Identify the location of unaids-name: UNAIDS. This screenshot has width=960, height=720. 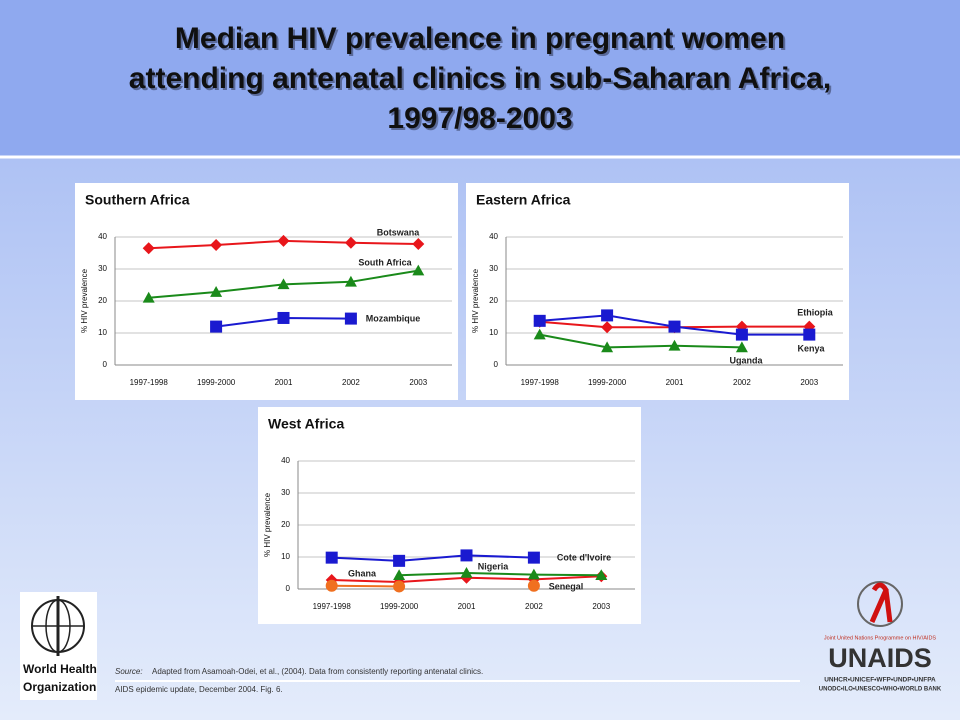
(880, 658).